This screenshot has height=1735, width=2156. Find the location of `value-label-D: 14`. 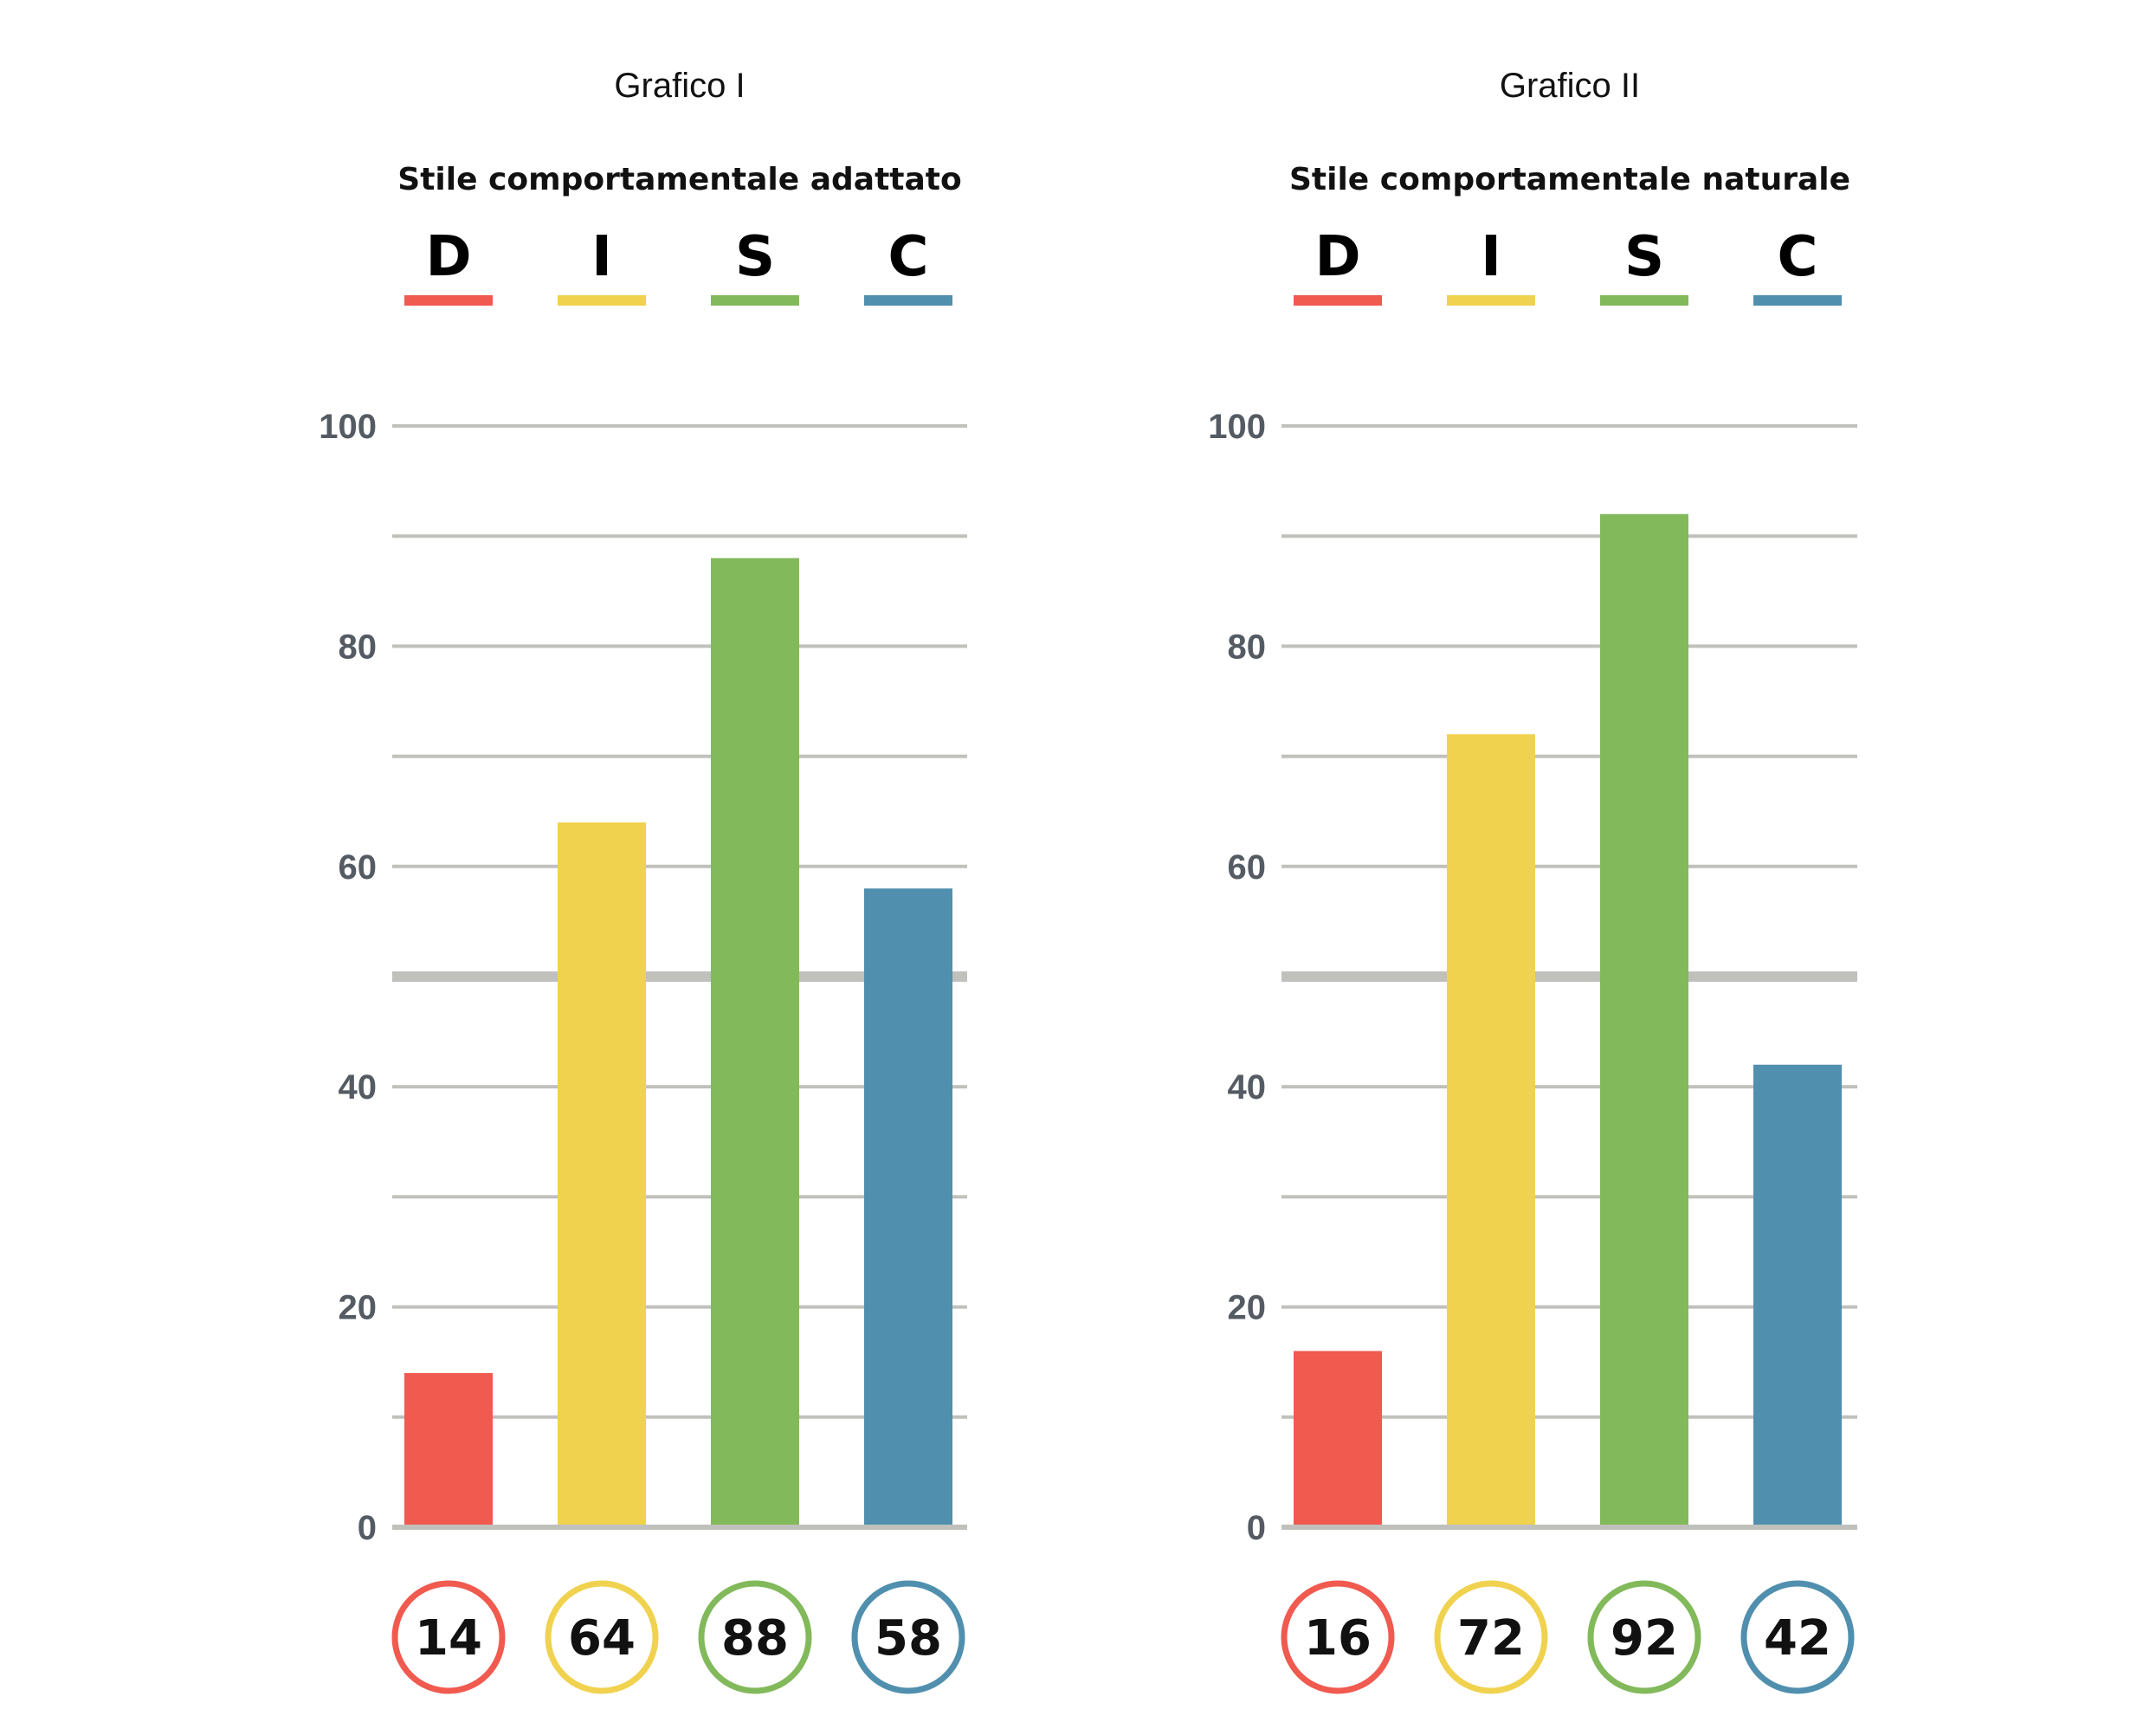

value-label-D: 14 is located at coordinates (448, 1638).